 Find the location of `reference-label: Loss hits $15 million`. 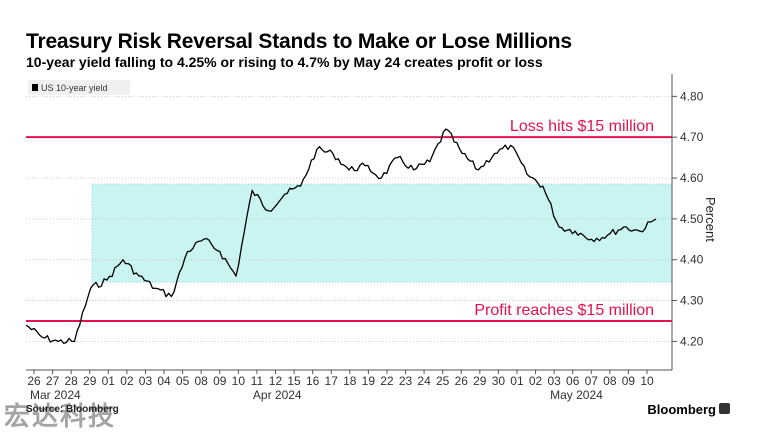

reference-label: Loss hits $15 million is located at coordinates (582, 126).